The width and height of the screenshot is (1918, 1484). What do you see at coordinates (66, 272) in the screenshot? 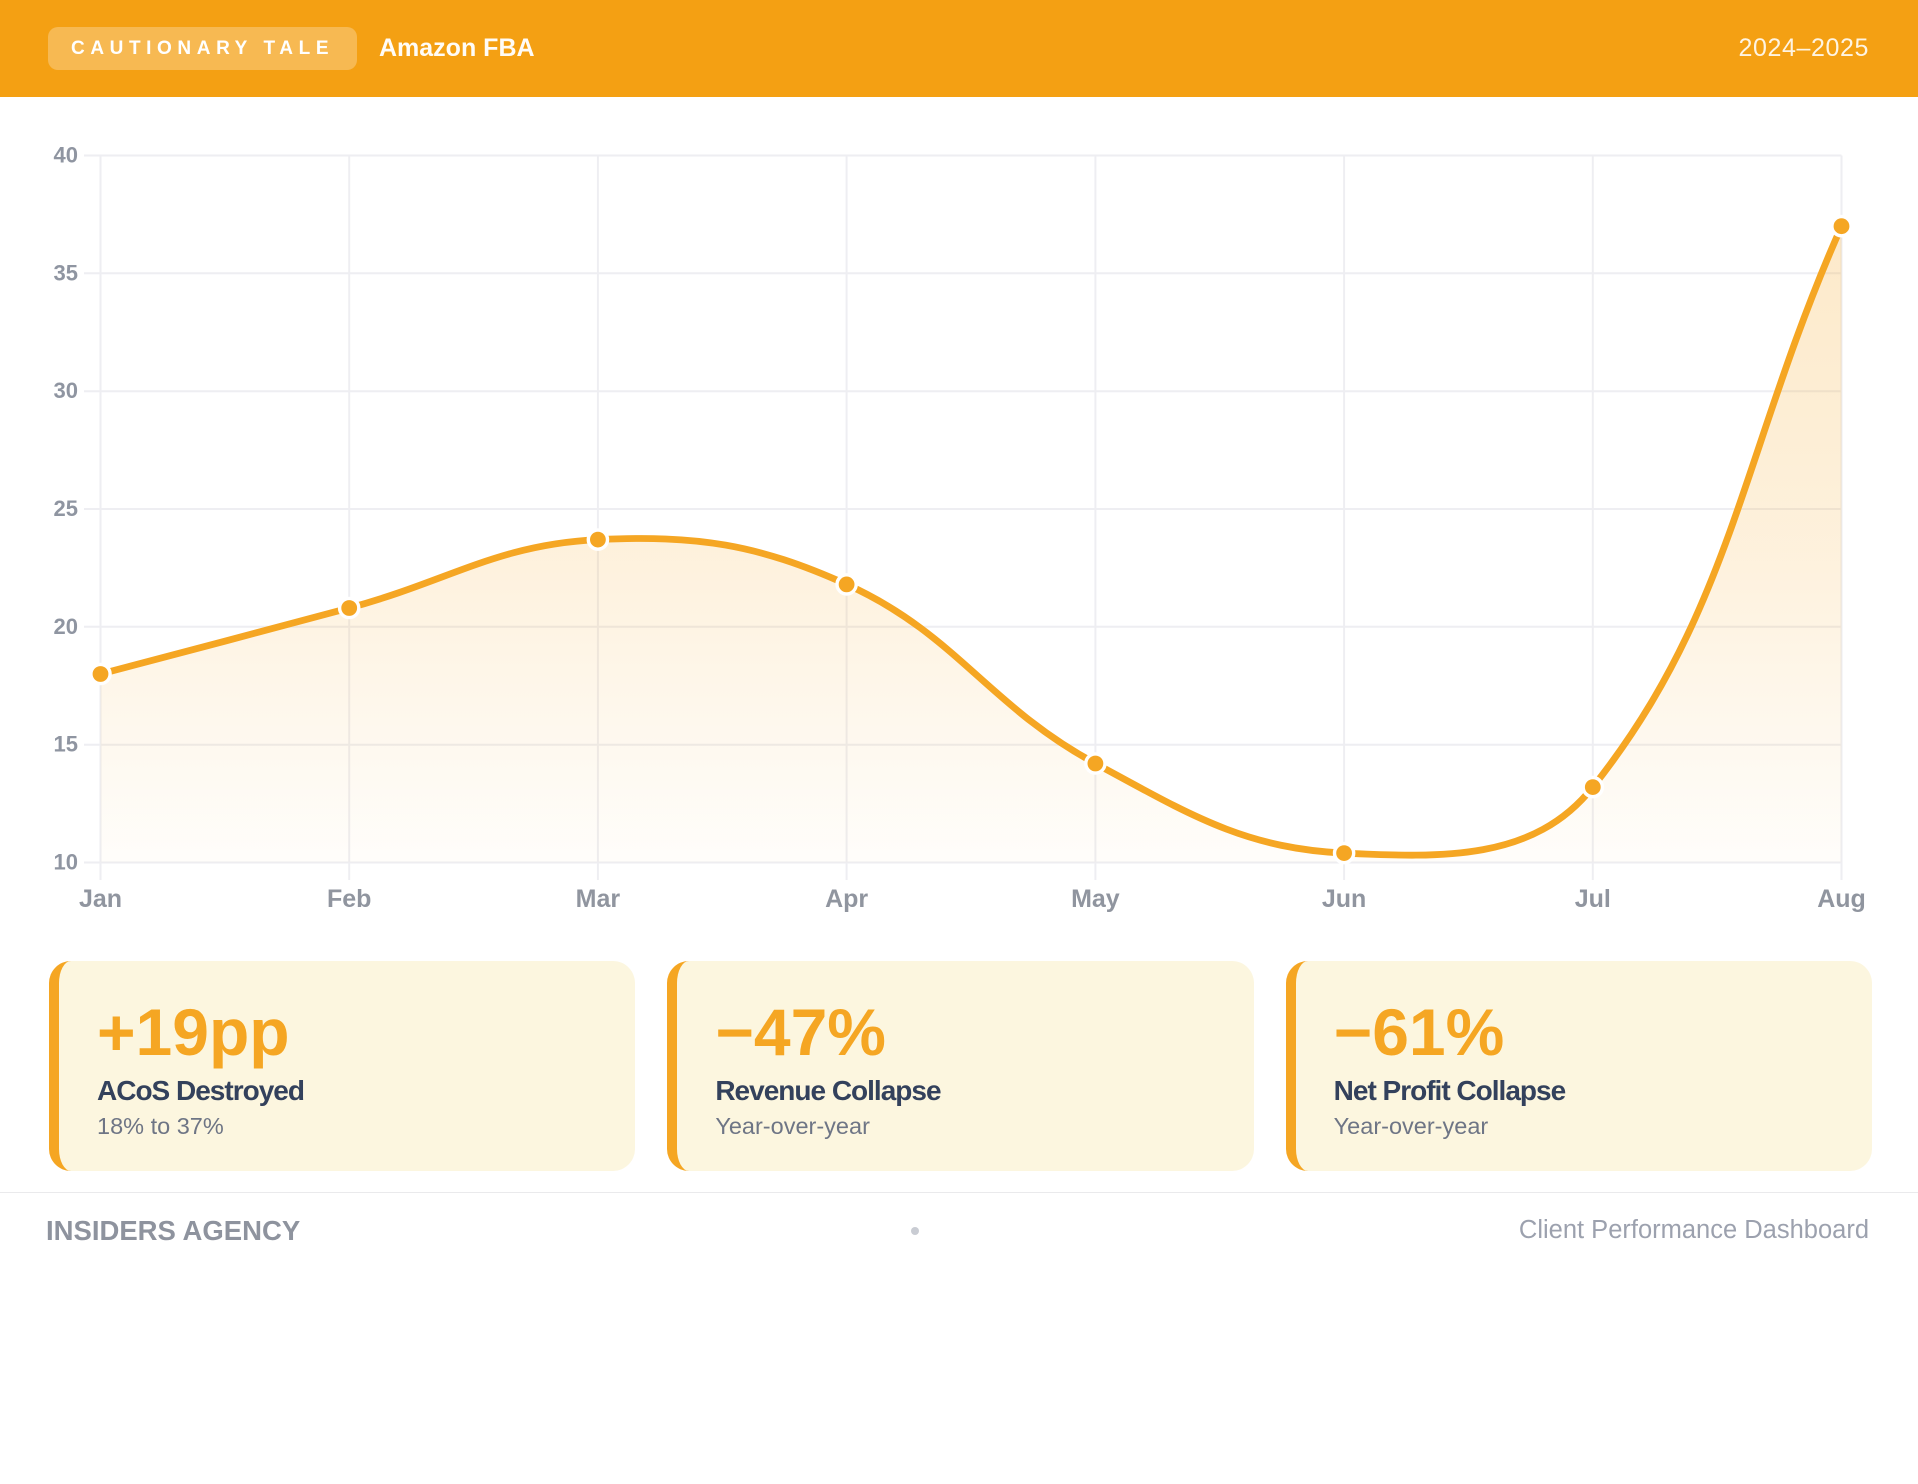
I see `svg-text: 35` at bounding box center [66, 272].